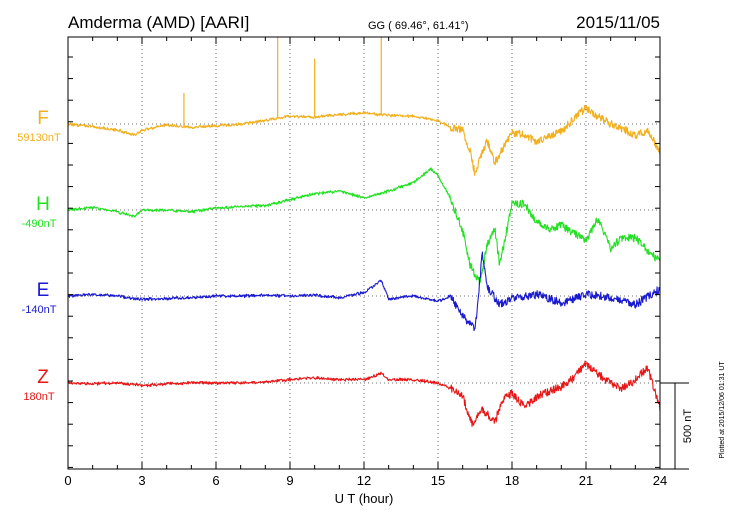 Image resolution: width=730 pixels, height=520 pixels. I want to click on channel-baseline-Z: 180nT, so click(38, 397).